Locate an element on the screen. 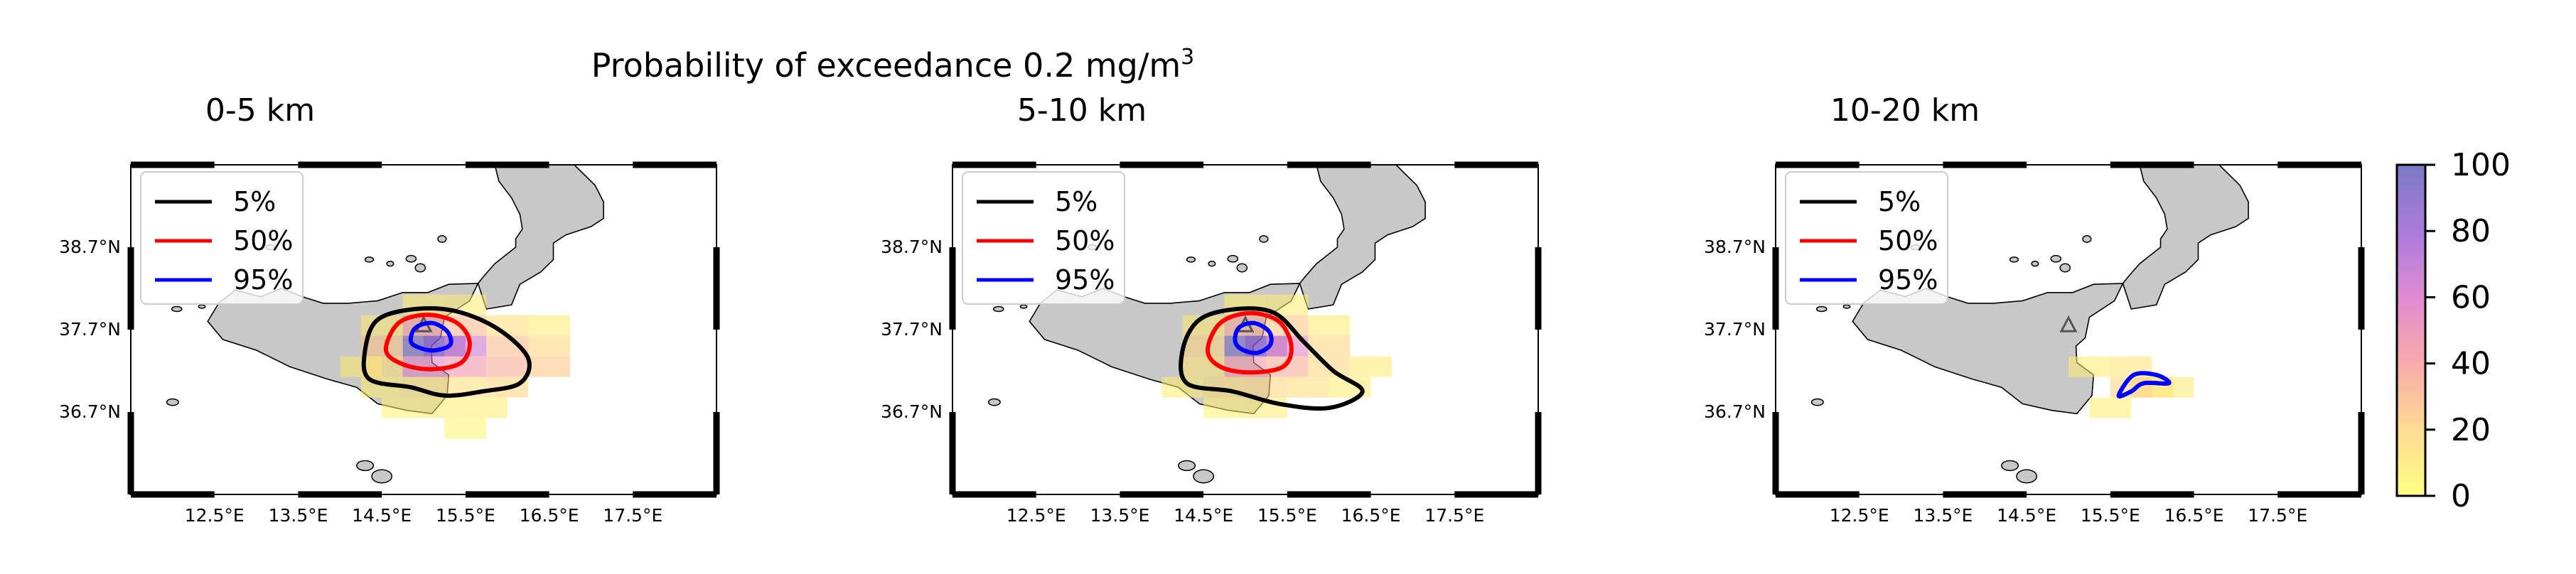 This screenshot has width=2576, height=574. y-tick-label: 38.7°N is located at coordinates (1735, 247).